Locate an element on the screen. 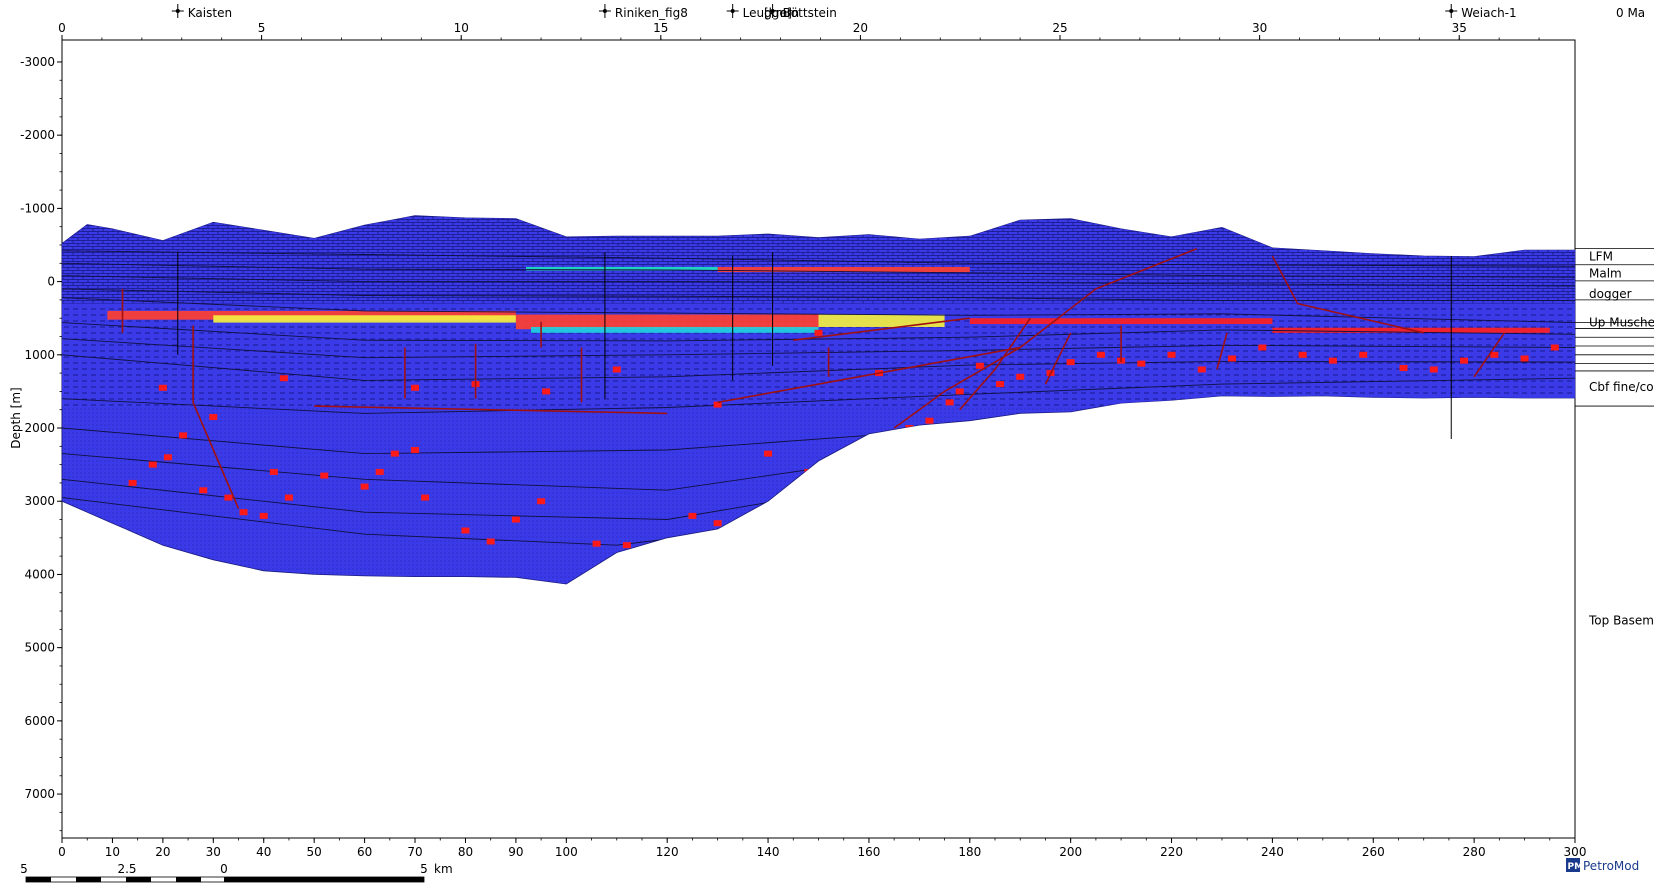 The width and height of the screenshot is (1654, 887). x-top-tick-label: 0 is located at coordinates (62, 28).